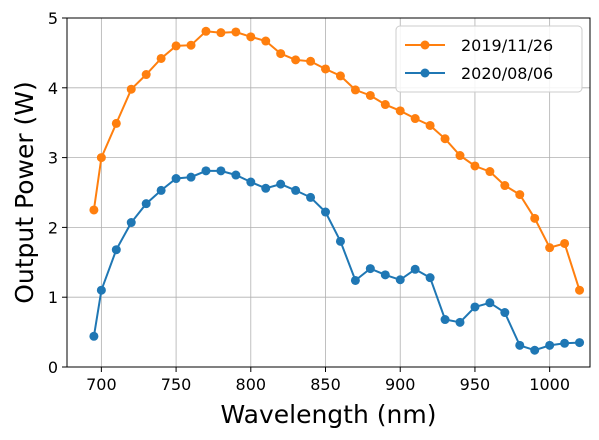 The width and height of the screenshot is (599, 440). I want to click on x-tick-label: 850, so click(325, 384).